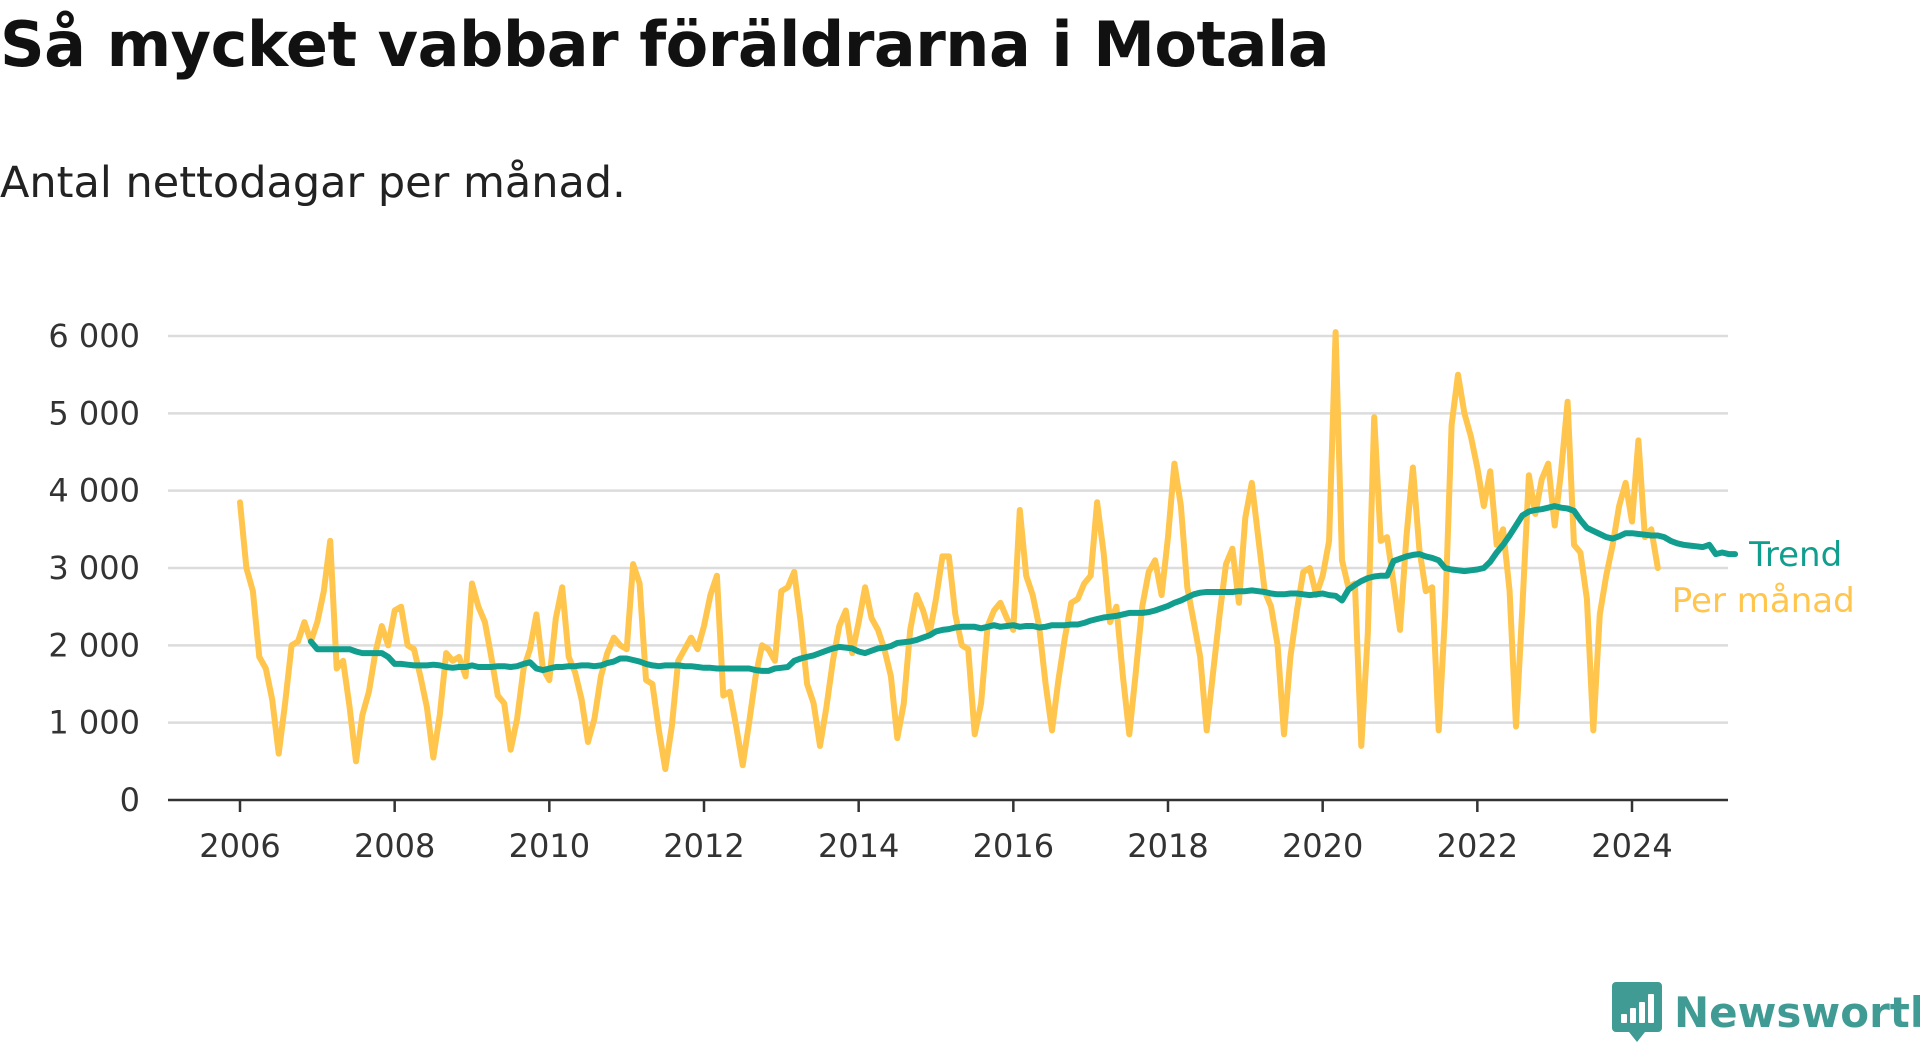  What do you see at coordinates (858, 846) in the screenshot?
I see `x-tick-label: 2014` at bounding box center [858, 846].